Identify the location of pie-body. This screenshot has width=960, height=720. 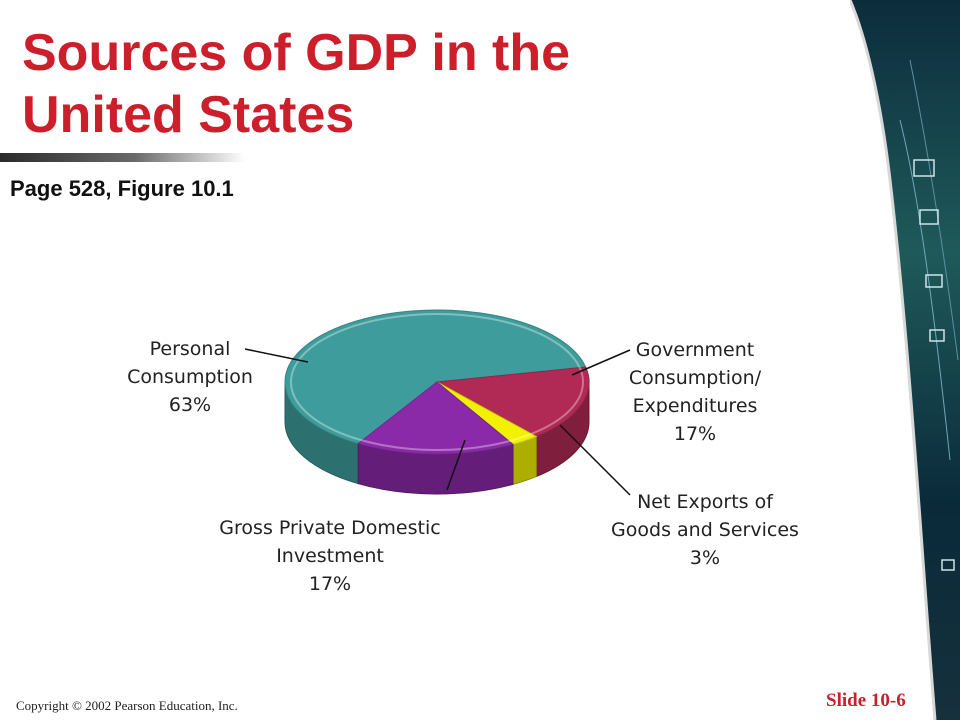
(437, 402).